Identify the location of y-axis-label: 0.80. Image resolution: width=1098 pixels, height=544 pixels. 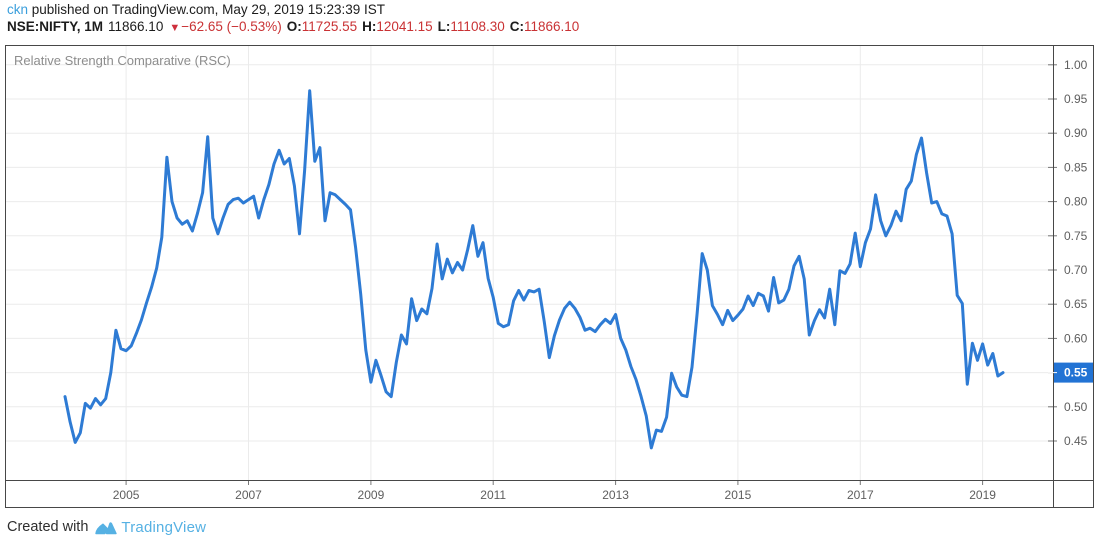
(1076, 202).